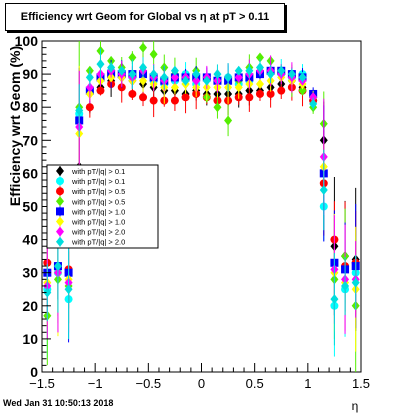 The width and height of the screenshot is (400, 414). I want to click on x-axis-label: η, so click(355, 406).